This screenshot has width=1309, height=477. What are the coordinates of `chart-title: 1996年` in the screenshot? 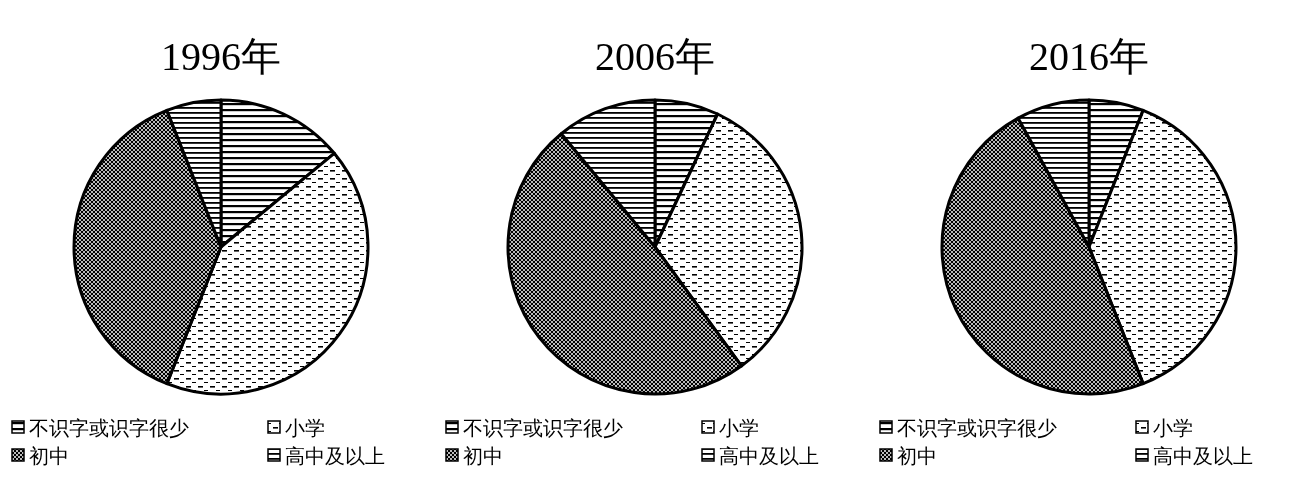 It's located at (221, 56).